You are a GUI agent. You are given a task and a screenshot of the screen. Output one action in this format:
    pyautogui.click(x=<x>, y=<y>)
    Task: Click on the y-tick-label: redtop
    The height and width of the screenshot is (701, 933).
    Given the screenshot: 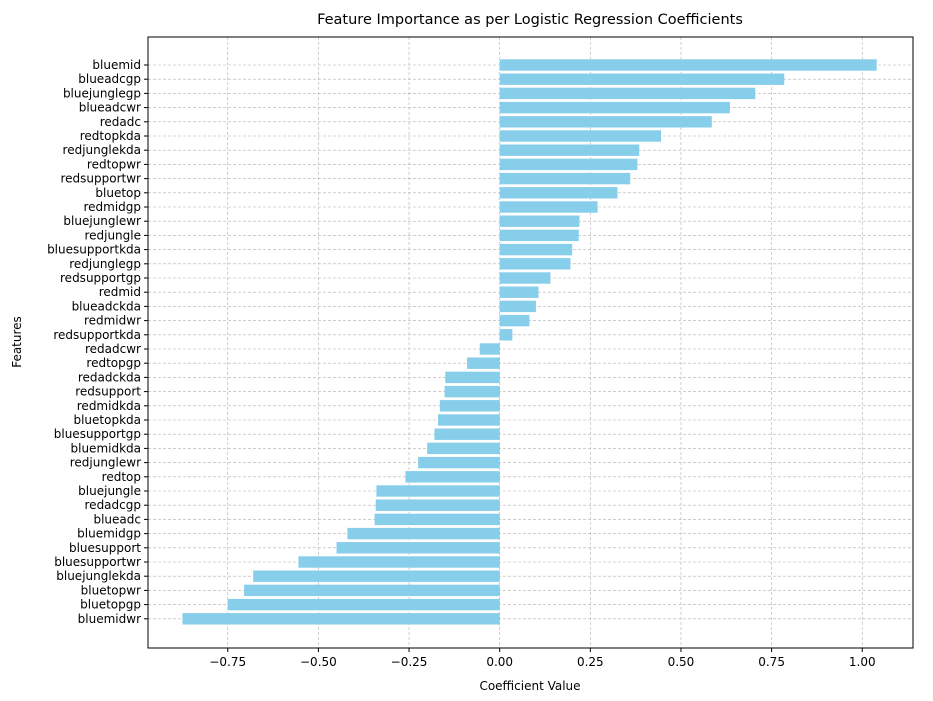 What is the action you would take?
    pyautogui.click(x=121, y=477)
    